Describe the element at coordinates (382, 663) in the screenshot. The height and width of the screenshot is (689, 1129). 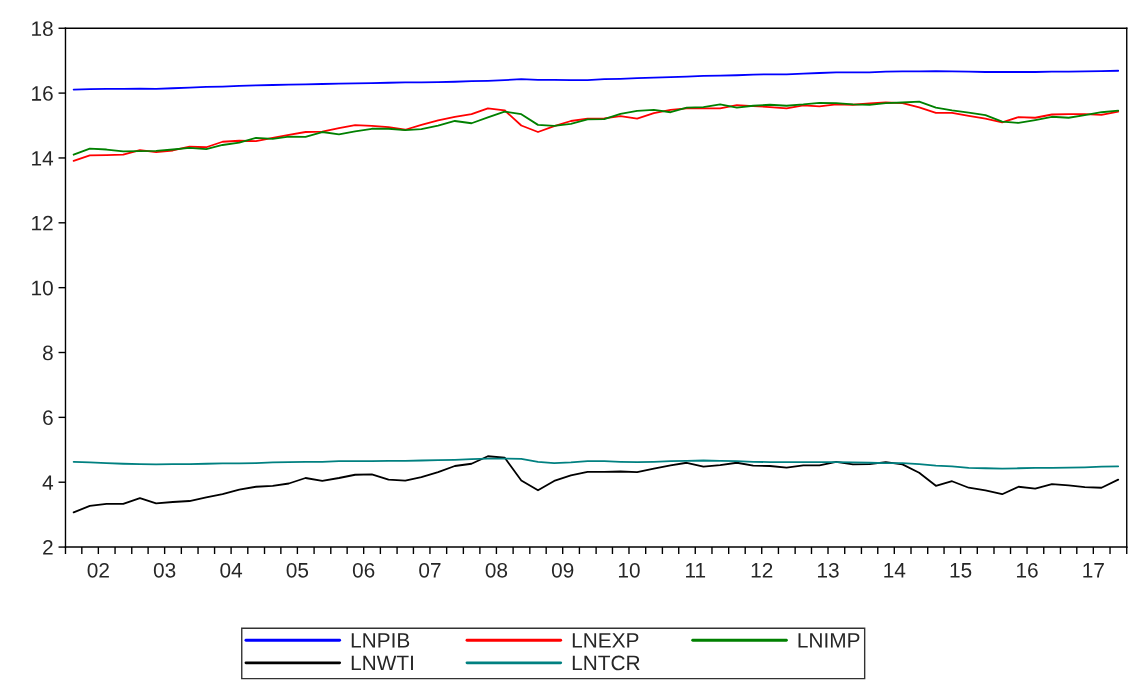
I see `legend-label: LNWTI` at that location.